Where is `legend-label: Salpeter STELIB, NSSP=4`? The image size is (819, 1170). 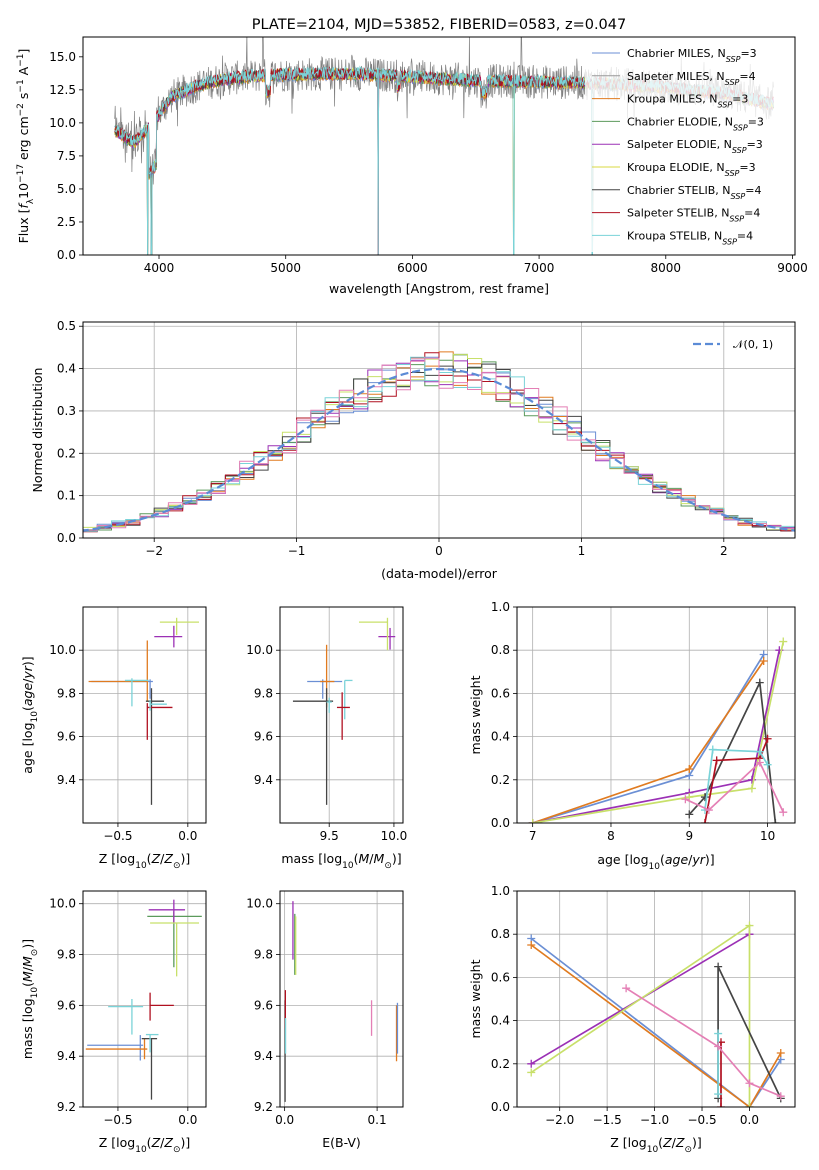
legend-label: Salpeter STELIB, NSSP=4 is located at coordinates (693, 215).